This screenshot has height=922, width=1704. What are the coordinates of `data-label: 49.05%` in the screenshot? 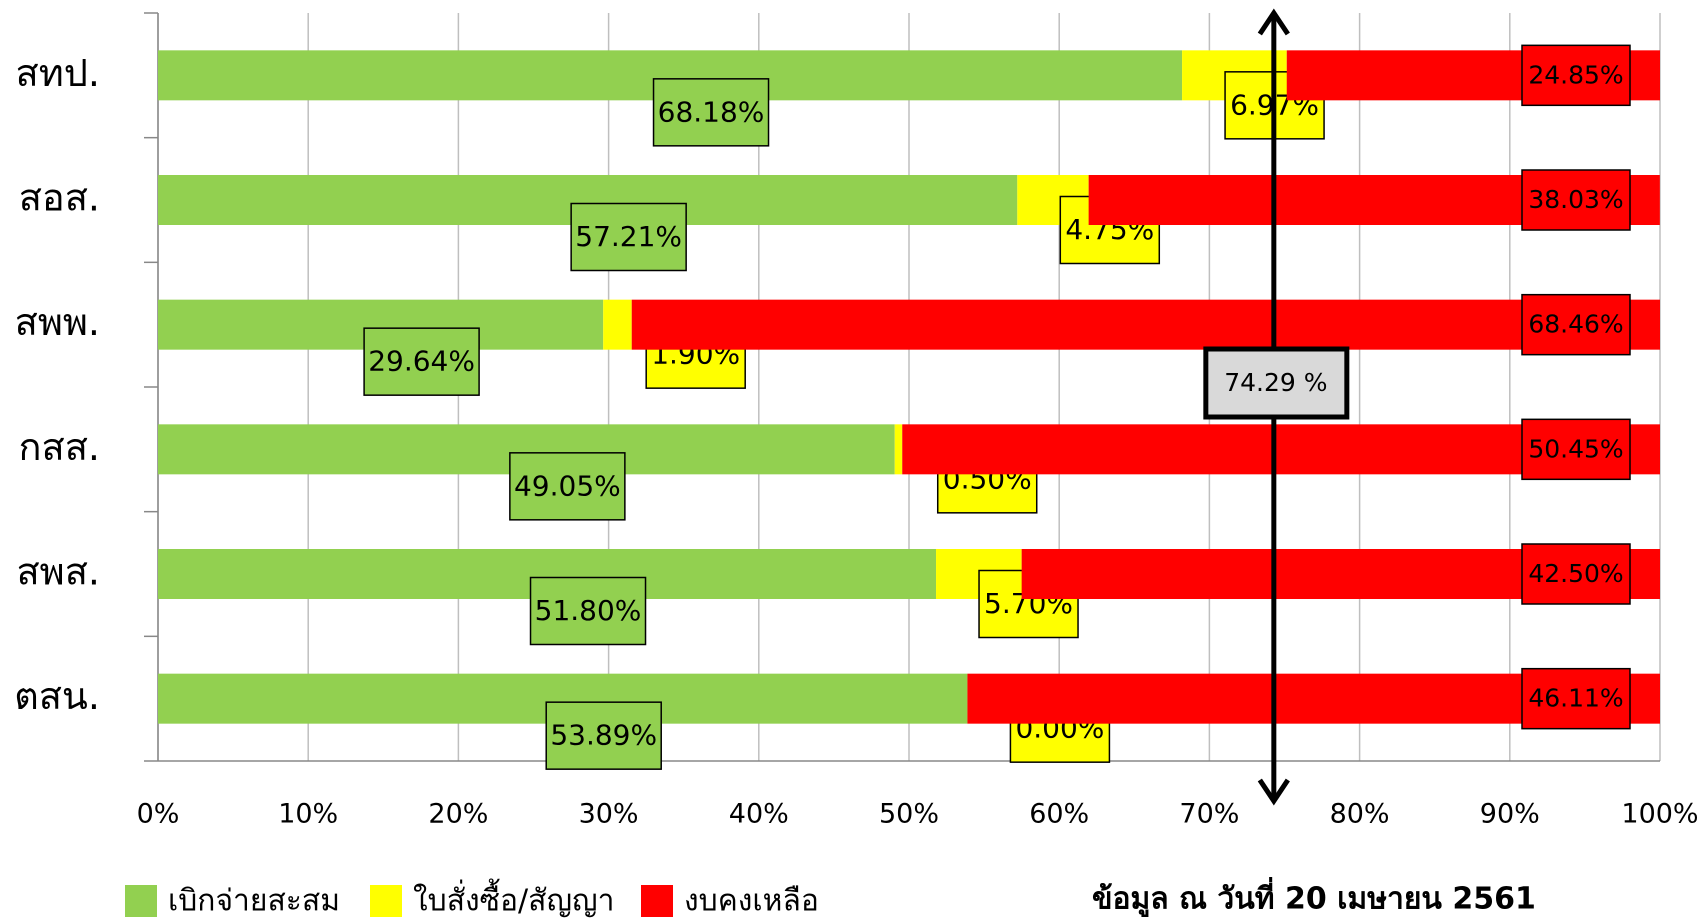 It's located at (567, 485).